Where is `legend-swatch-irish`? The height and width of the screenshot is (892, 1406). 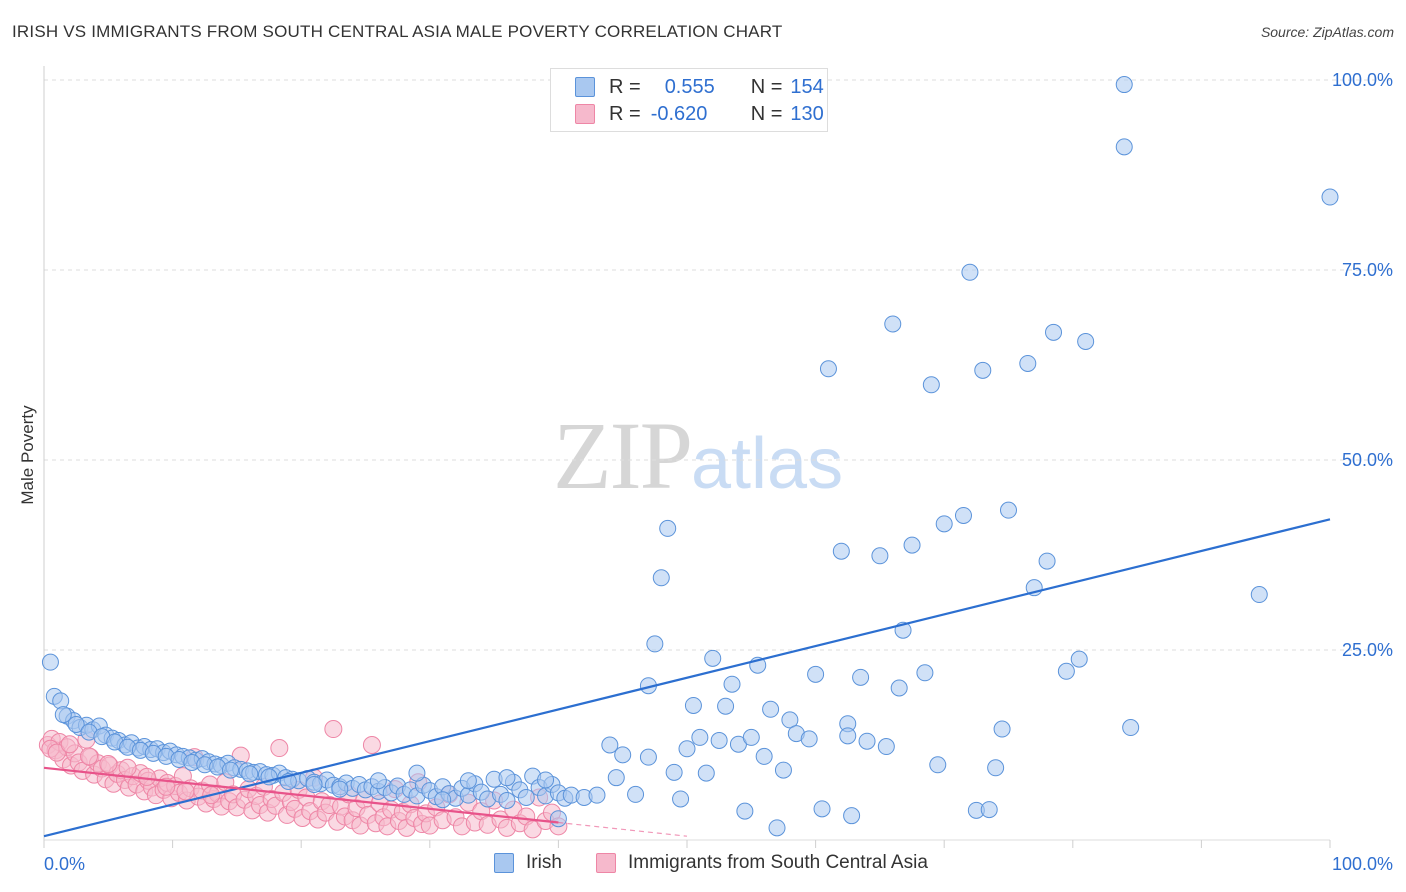
legend-swatch-irish is located at coordinates (585, 87).